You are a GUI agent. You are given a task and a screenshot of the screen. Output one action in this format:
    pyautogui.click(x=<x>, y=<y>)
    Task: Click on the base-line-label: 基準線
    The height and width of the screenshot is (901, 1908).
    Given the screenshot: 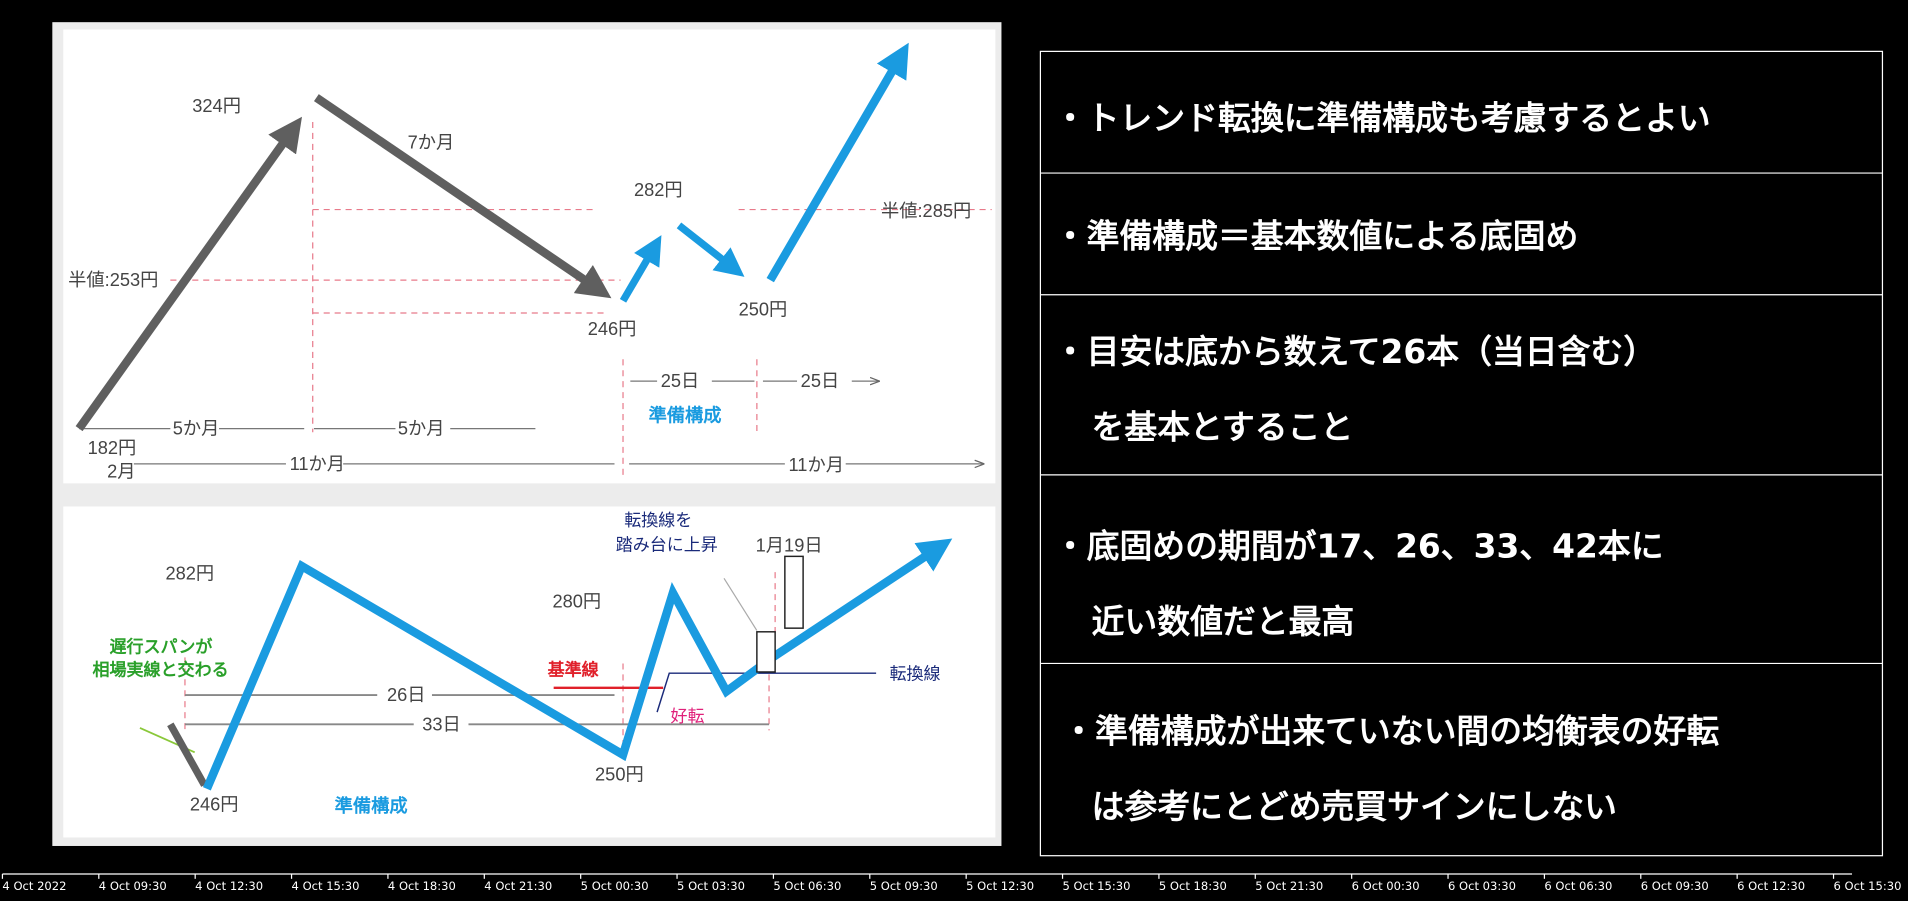 What is the action you would take?
    pyautogui.click(x=573, y=670)
    